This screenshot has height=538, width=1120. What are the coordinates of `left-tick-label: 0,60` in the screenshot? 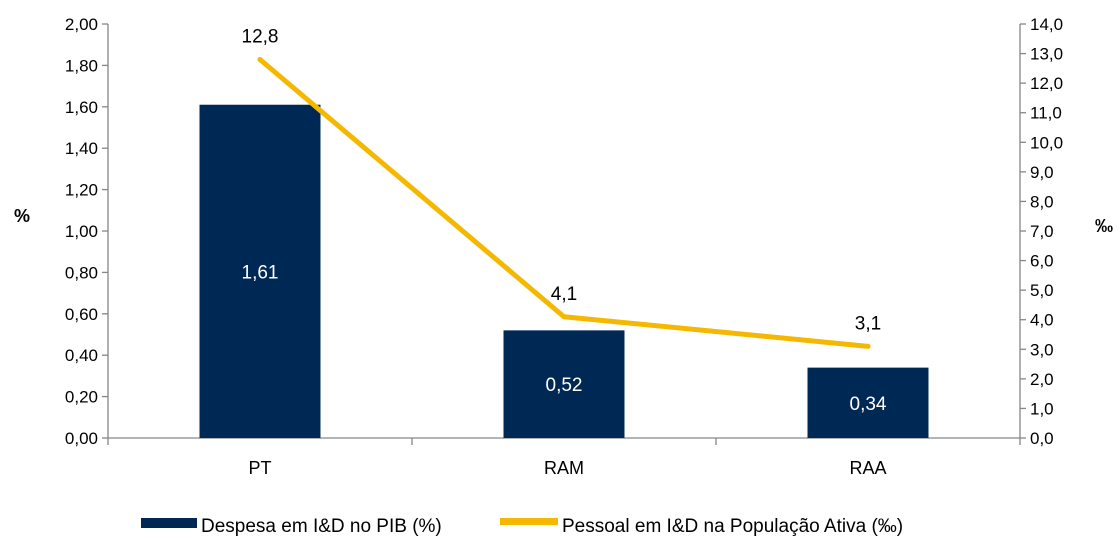 It's located at (81, 314).